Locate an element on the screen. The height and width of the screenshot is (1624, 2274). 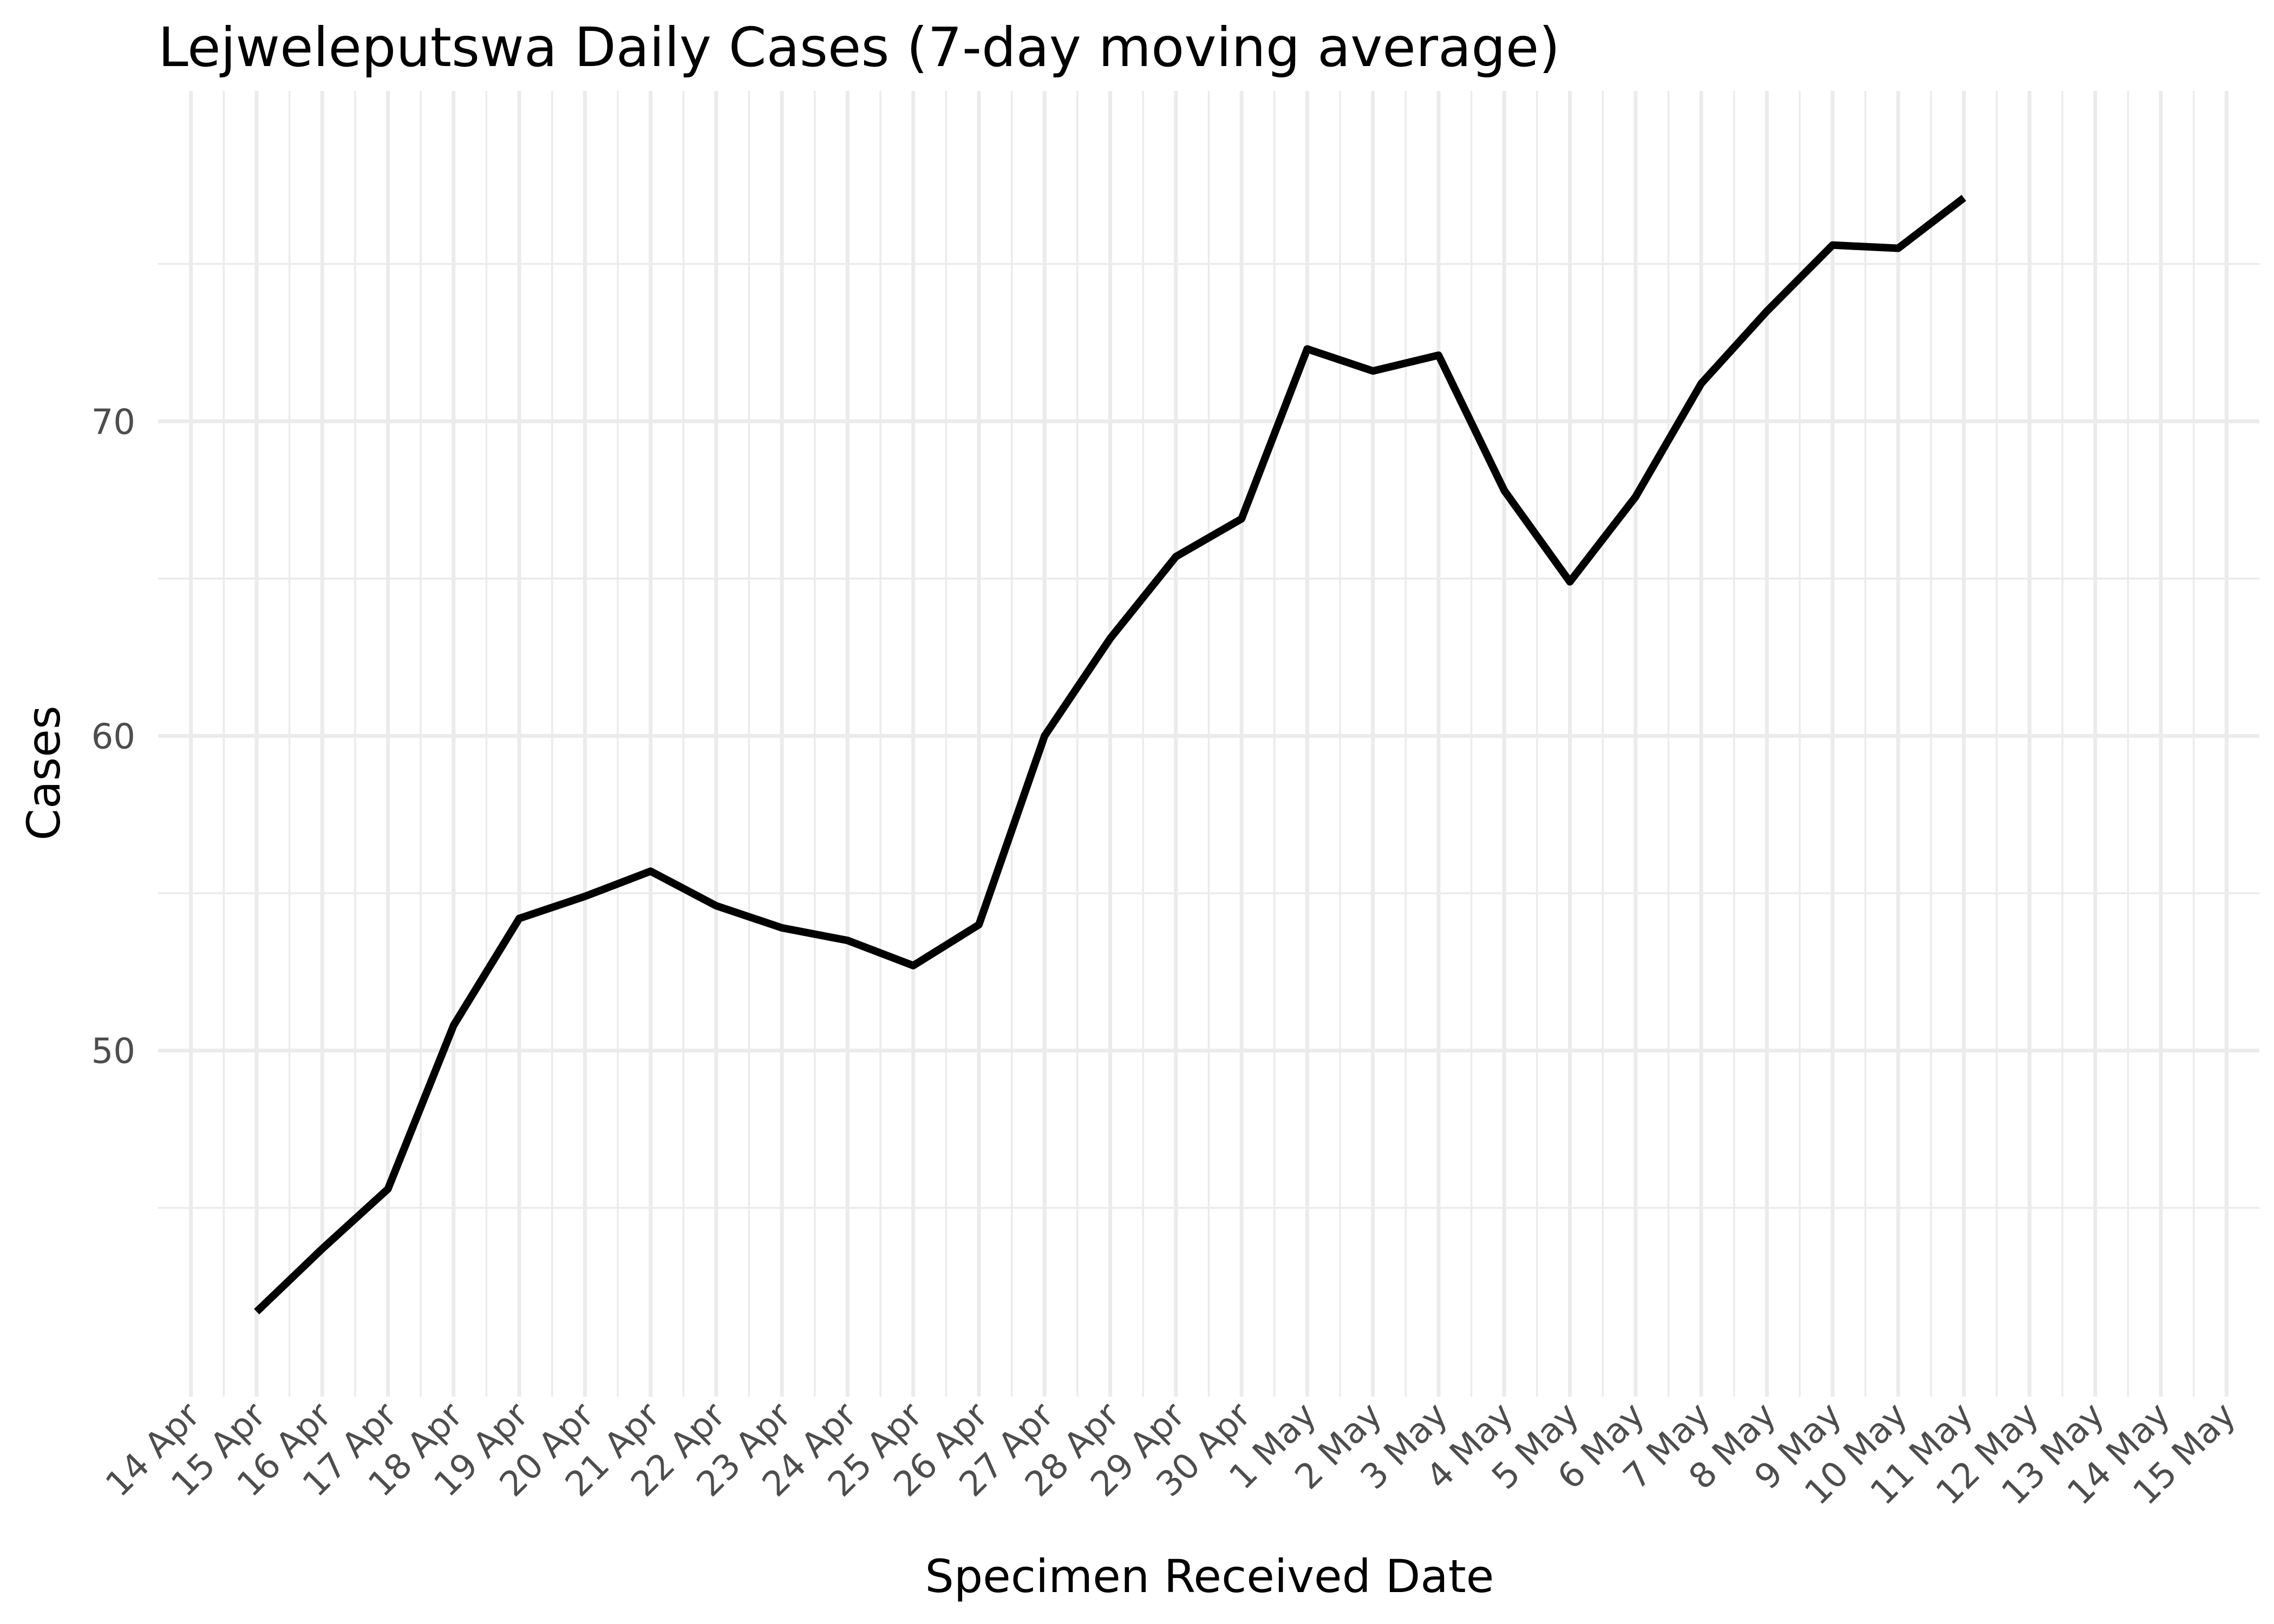
y-axis-tick-labels: 50 60 70 is located at coordinates (114, 736).